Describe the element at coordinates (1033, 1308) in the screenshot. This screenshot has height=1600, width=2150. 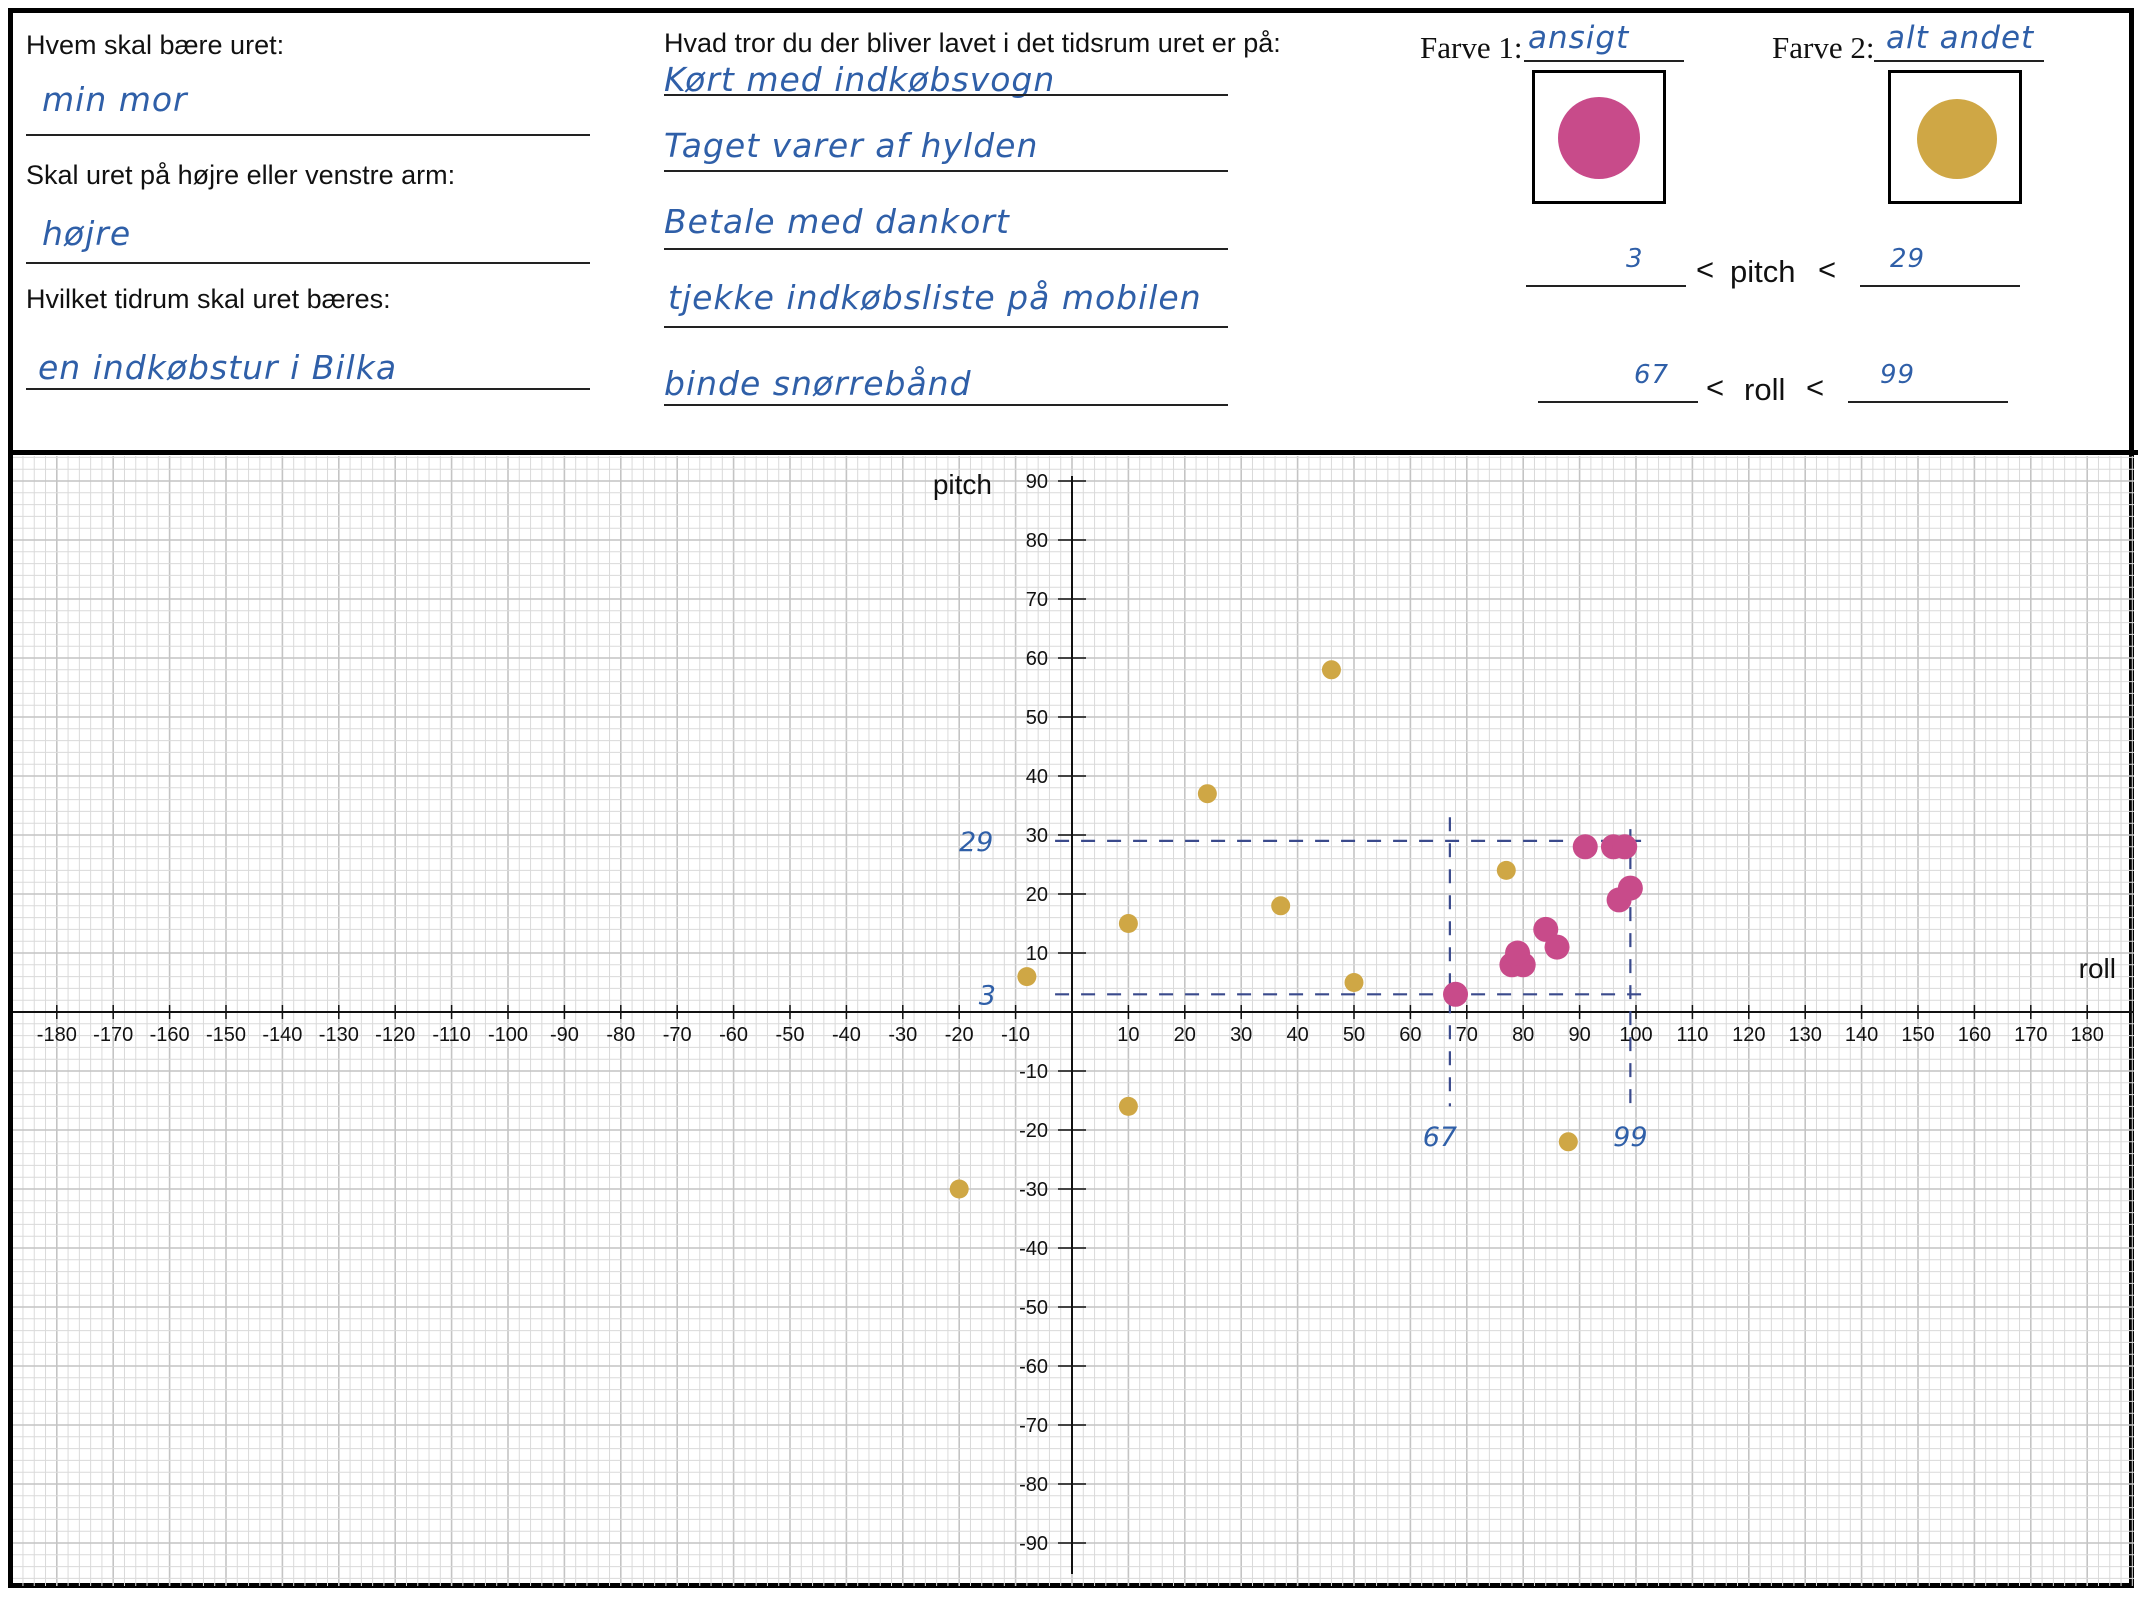
I see `y-tick-label: -50` at that location.